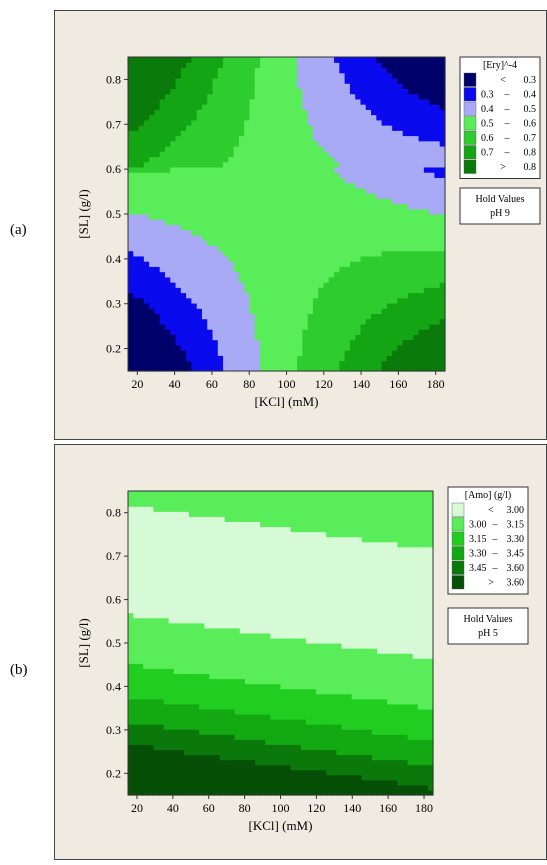  I want to click on x-tick-label: 180, so click(436, 384).